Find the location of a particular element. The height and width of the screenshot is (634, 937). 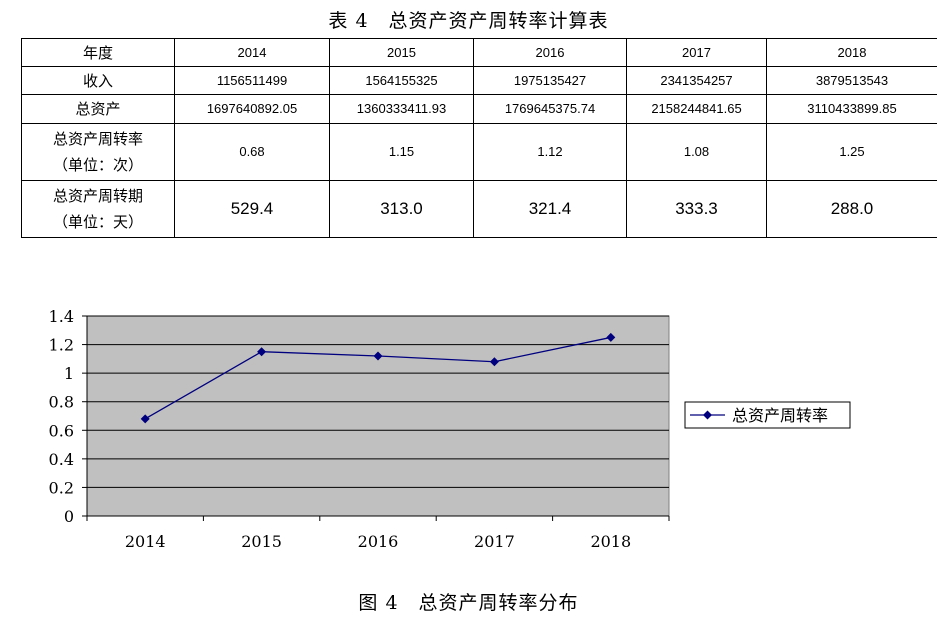

series-line-layer is located at coordinates (378, 378).